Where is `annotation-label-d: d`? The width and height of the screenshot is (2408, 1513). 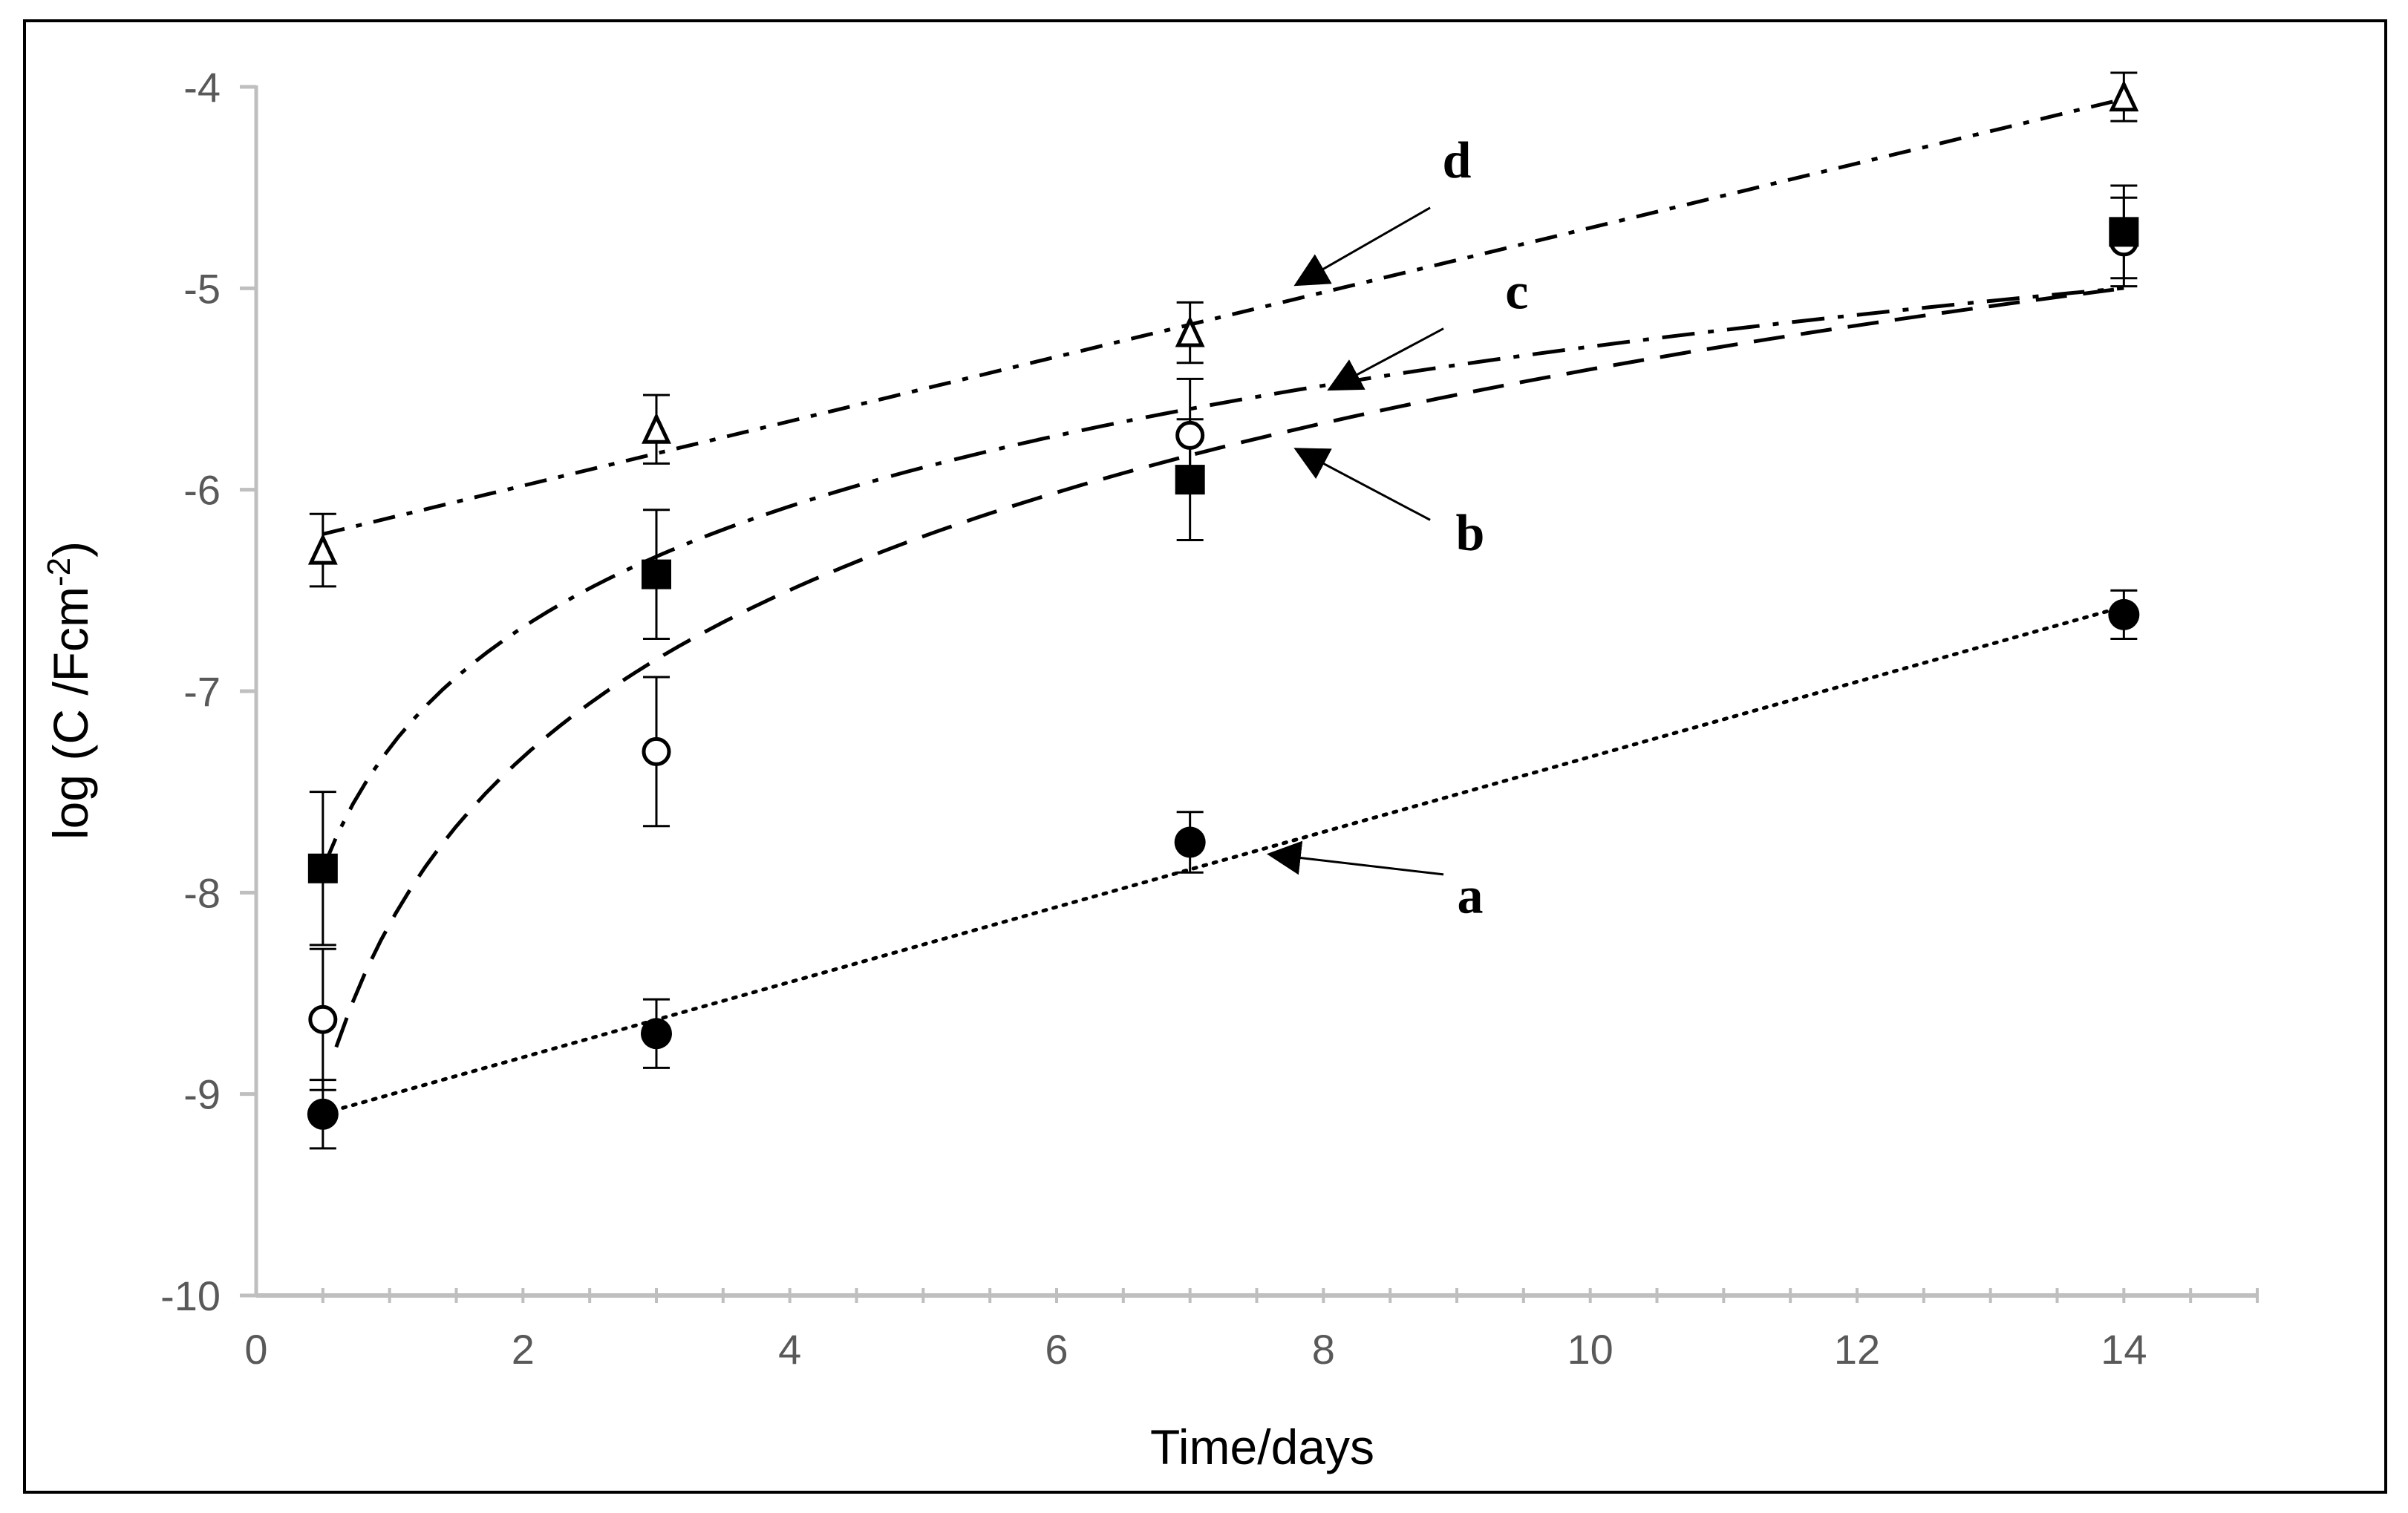 annotation-label-d: d is located at coordinates (1457, 160).